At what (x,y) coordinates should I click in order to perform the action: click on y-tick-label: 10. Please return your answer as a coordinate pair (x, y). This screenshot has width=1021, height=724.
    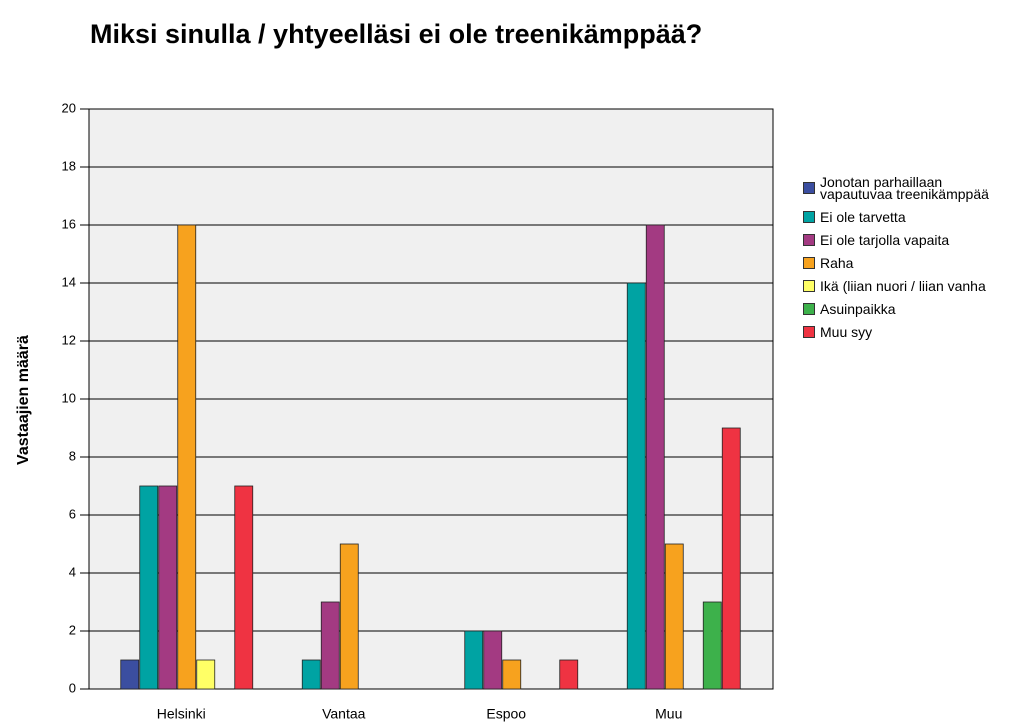
    Looking at the image, I should click on (69, 397).